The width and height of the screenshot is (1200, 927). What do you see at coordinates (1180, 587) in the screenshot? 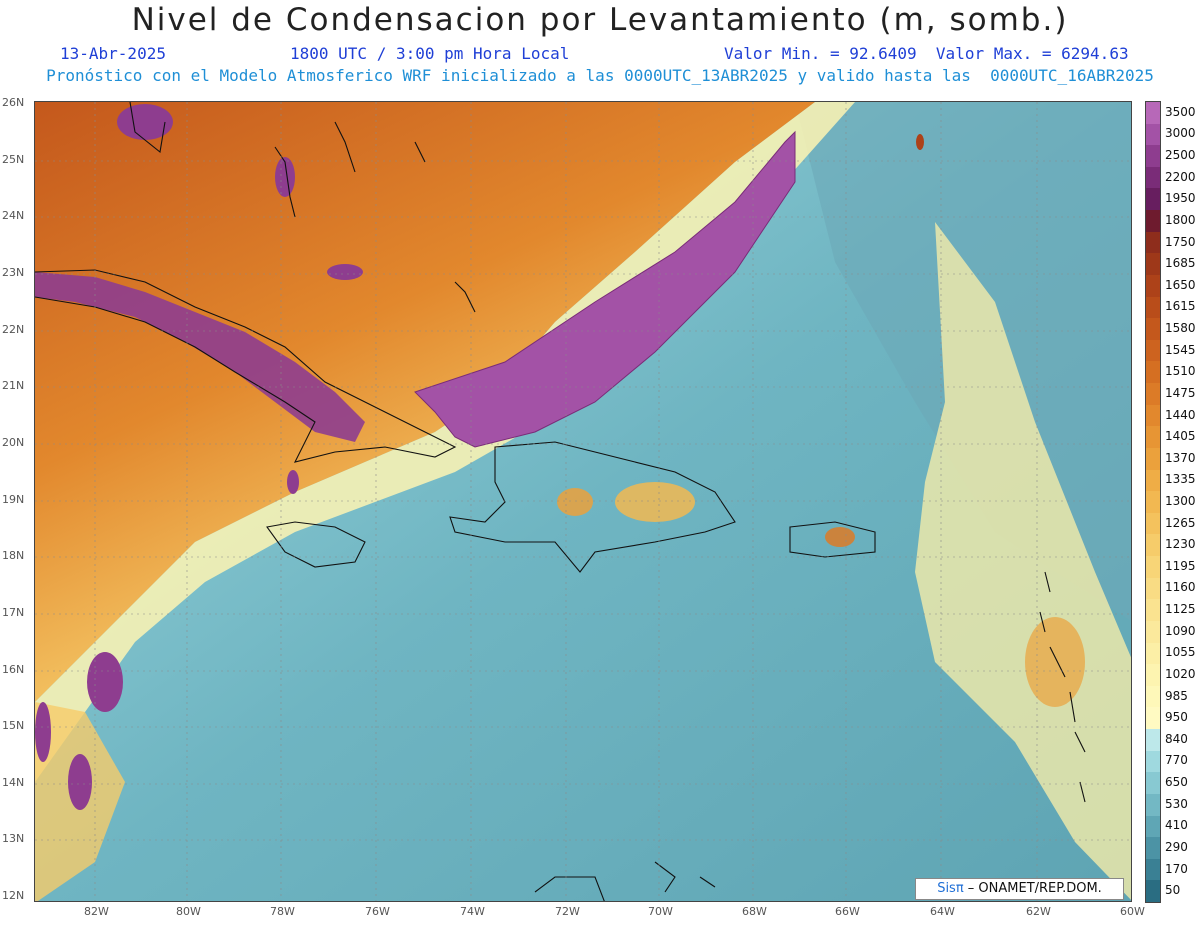
I see `colorbar-label: 1160` at bounding box center [1180, 587].